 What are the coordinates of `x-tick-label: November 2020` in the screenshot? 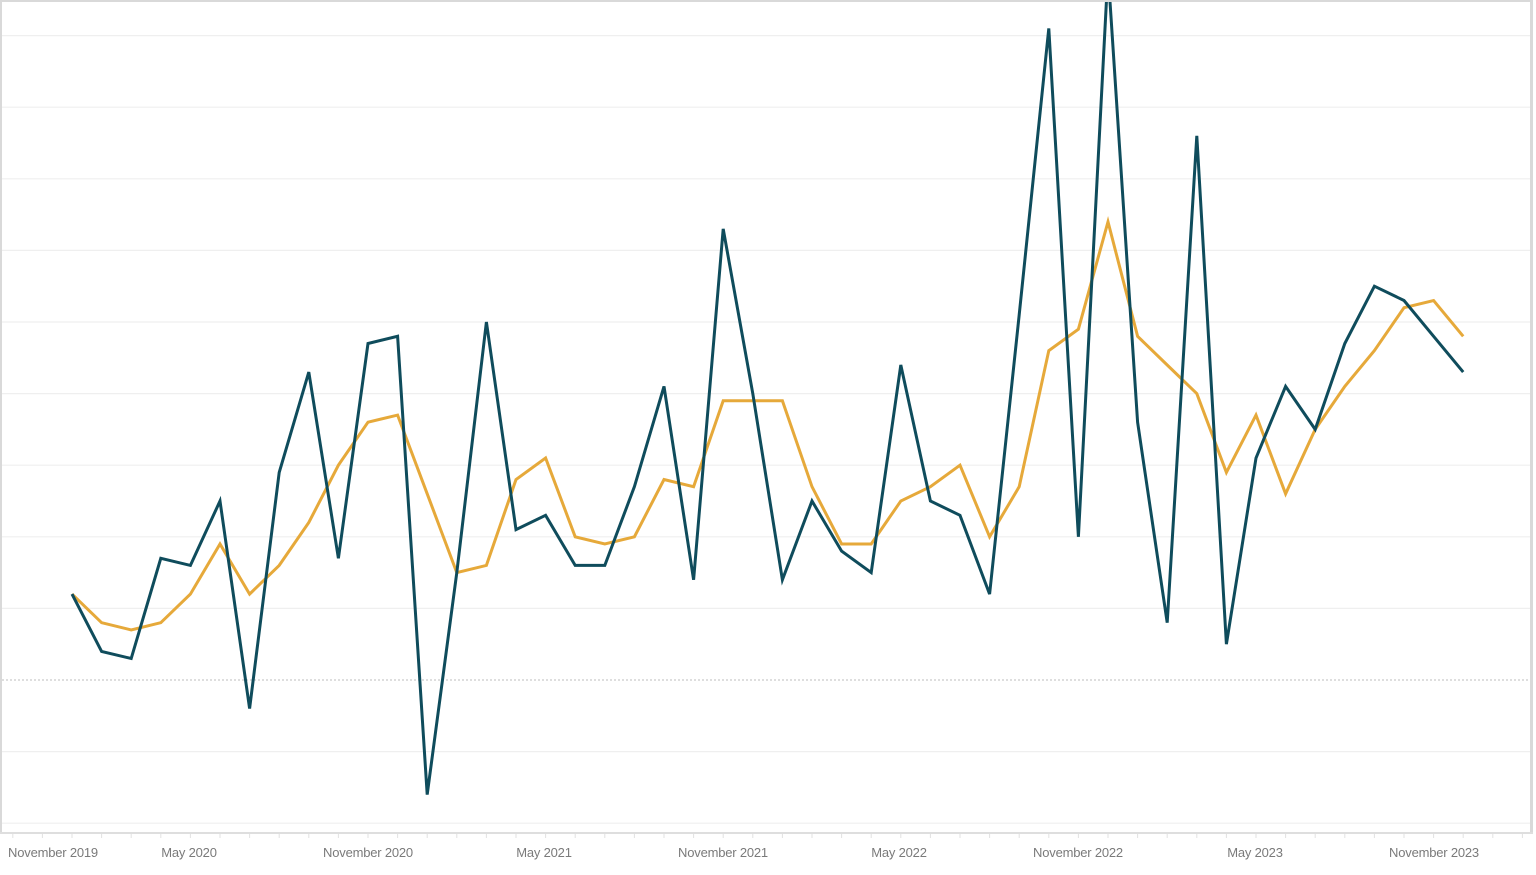 It's located at (368, 852).